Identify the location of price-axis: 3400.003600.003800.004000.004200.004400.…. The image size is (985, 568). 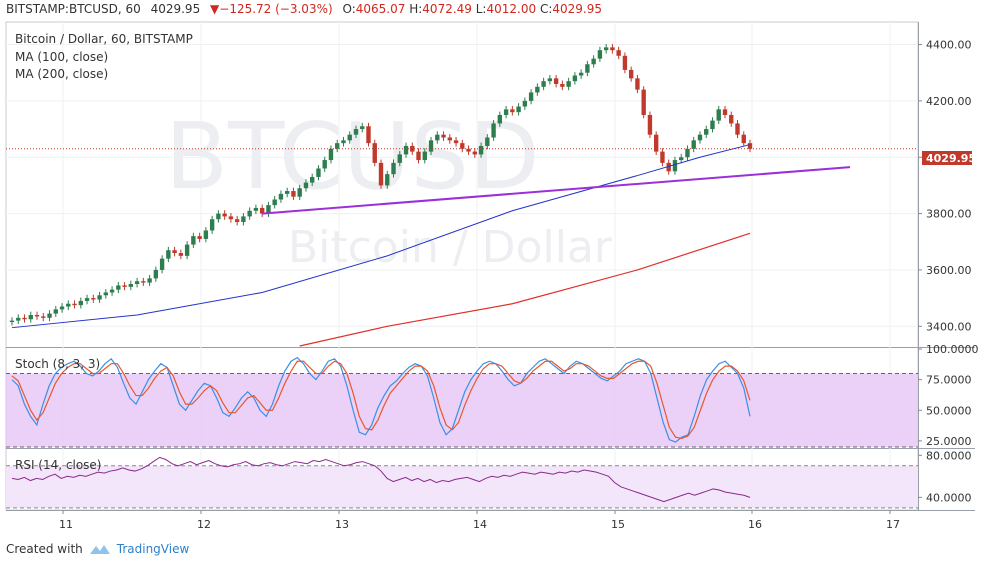
(945, 186).